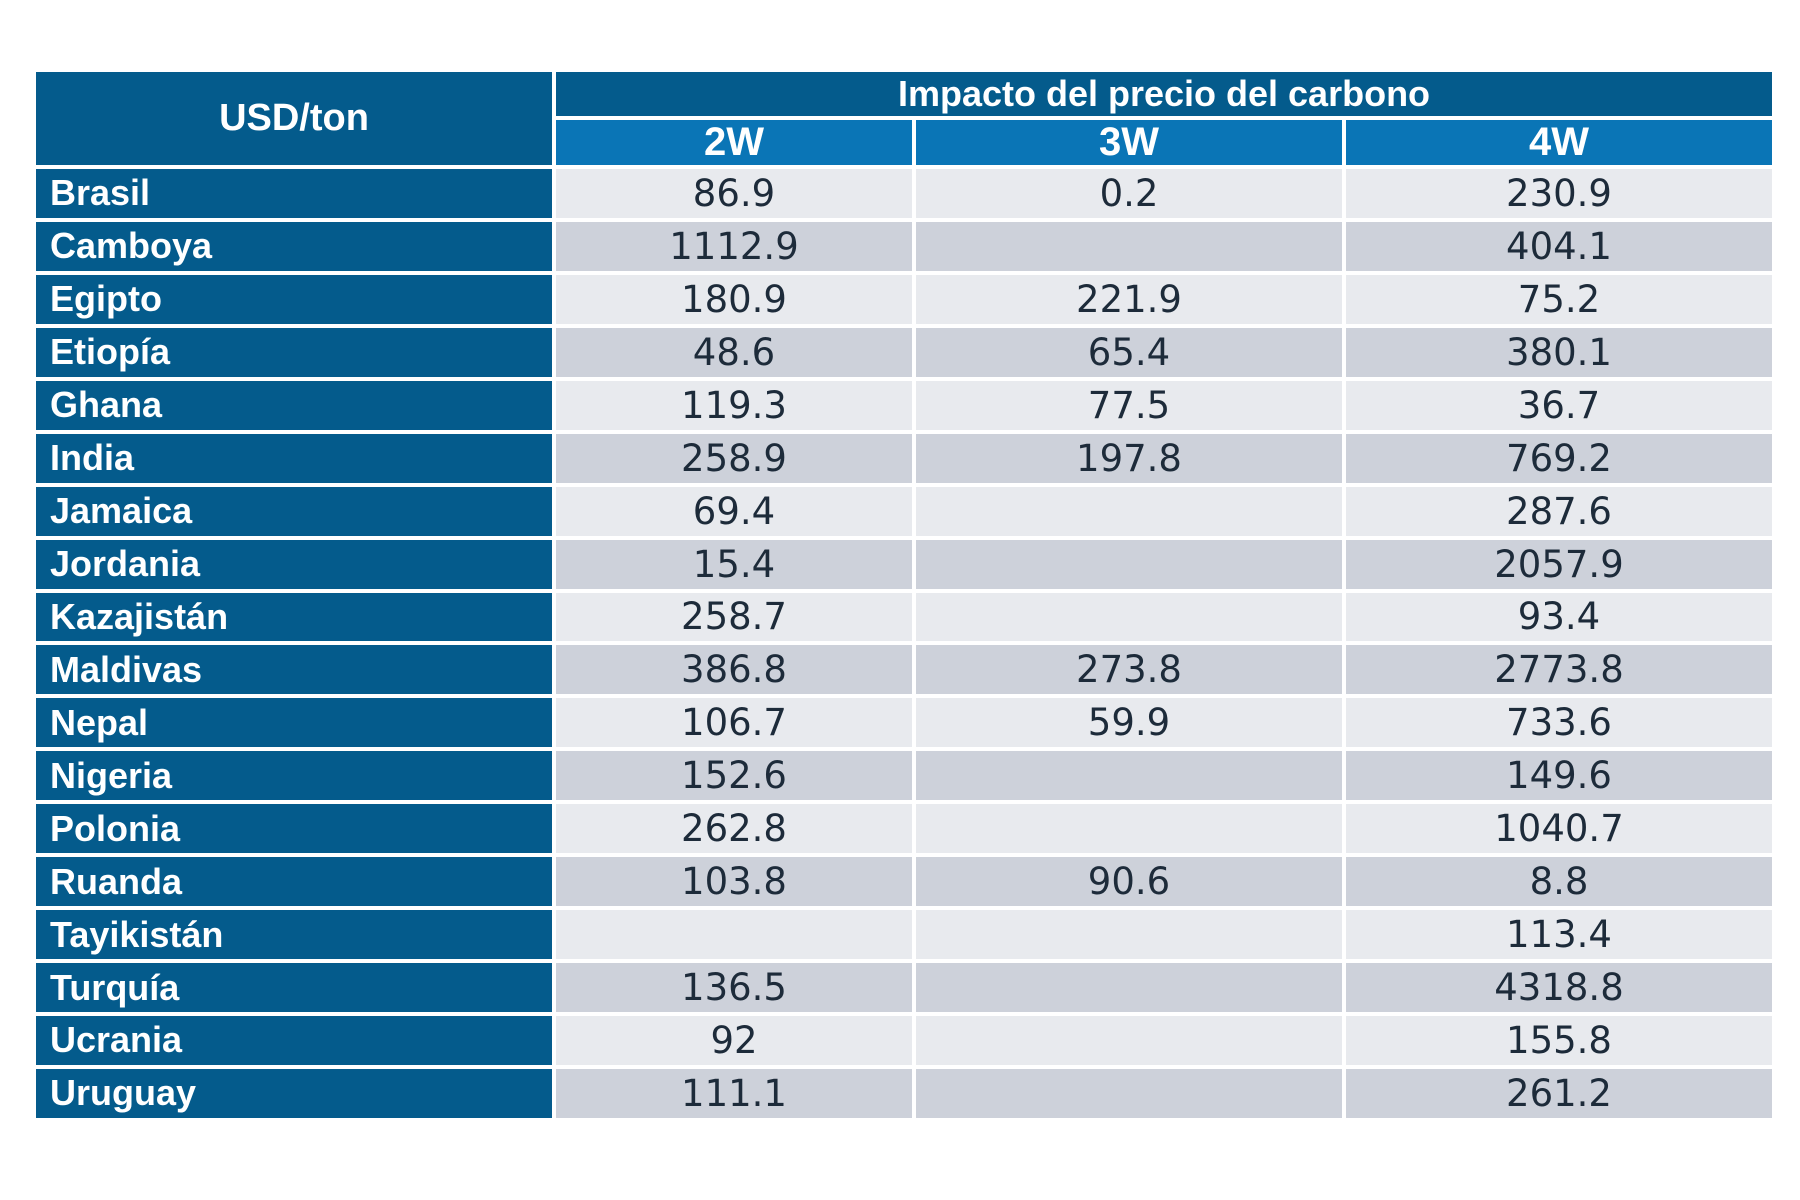 Image resolution: width=1800 pixels, height=1200 pixels. Describe the element at coordinates (294, 1093) in the screenshot. I see `row-label: Uruguay` at that location.